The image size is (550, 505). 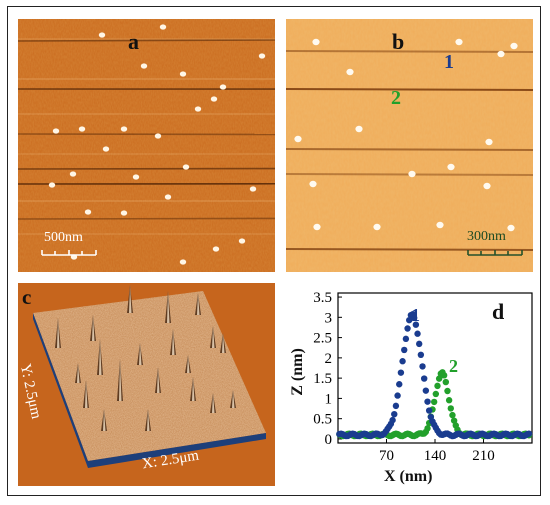 I want to click on left-side-wall, so click(x=60, y=390).